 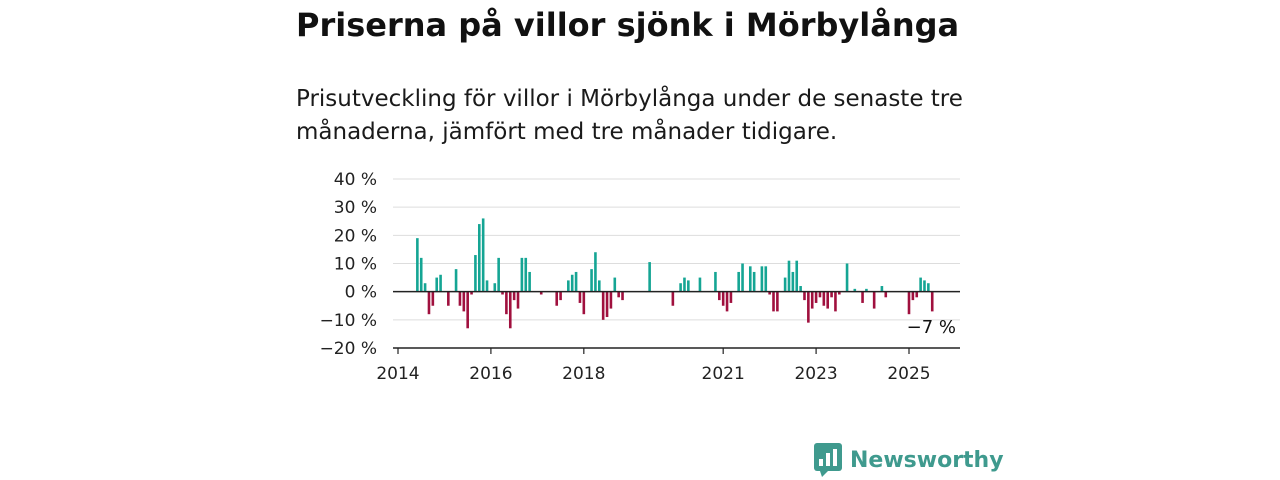 I want to click on y-tick-label: 10 %, so click(x=355, y=265).